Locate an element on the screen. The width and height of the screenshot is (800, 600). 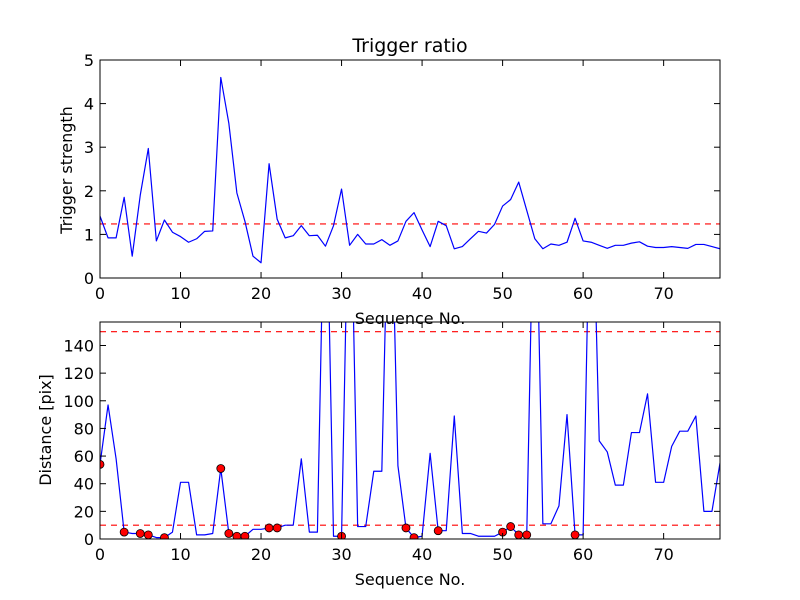
top-x-tick-label: 40 is located at coordinates (422, 293).